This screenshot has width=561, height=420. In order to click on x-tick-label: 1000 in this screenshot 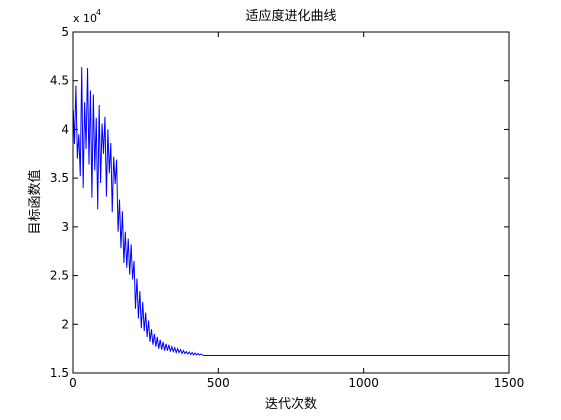, I will do `click(363, 383)`.